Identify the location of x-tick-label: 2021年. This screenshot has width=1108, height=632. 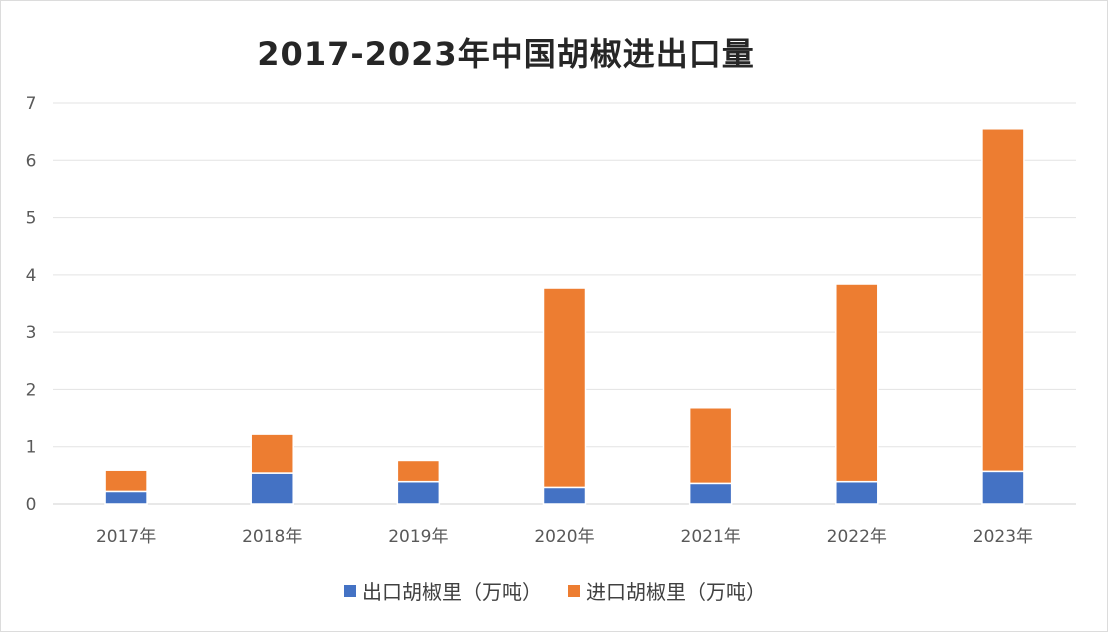
(711, 537).